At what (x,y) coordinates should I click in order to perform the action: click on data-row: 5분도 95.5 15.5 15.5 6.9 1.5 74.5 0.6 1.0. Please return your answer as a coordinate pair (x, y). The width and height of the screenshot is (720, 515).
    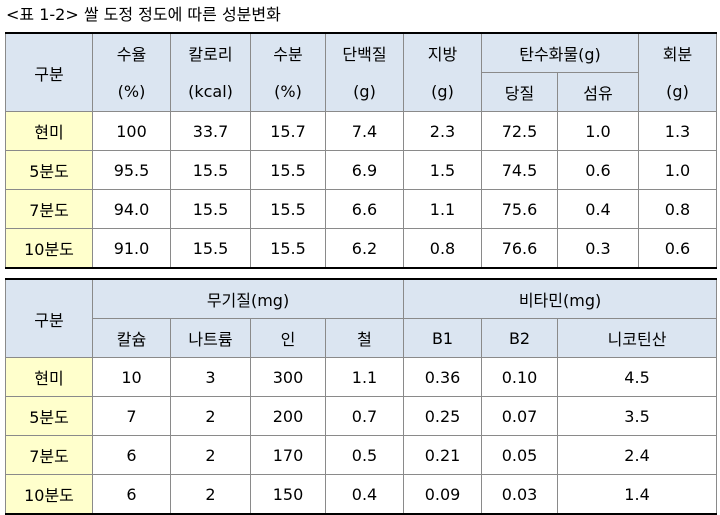
    Looking at the image, I should click on (361, 170).